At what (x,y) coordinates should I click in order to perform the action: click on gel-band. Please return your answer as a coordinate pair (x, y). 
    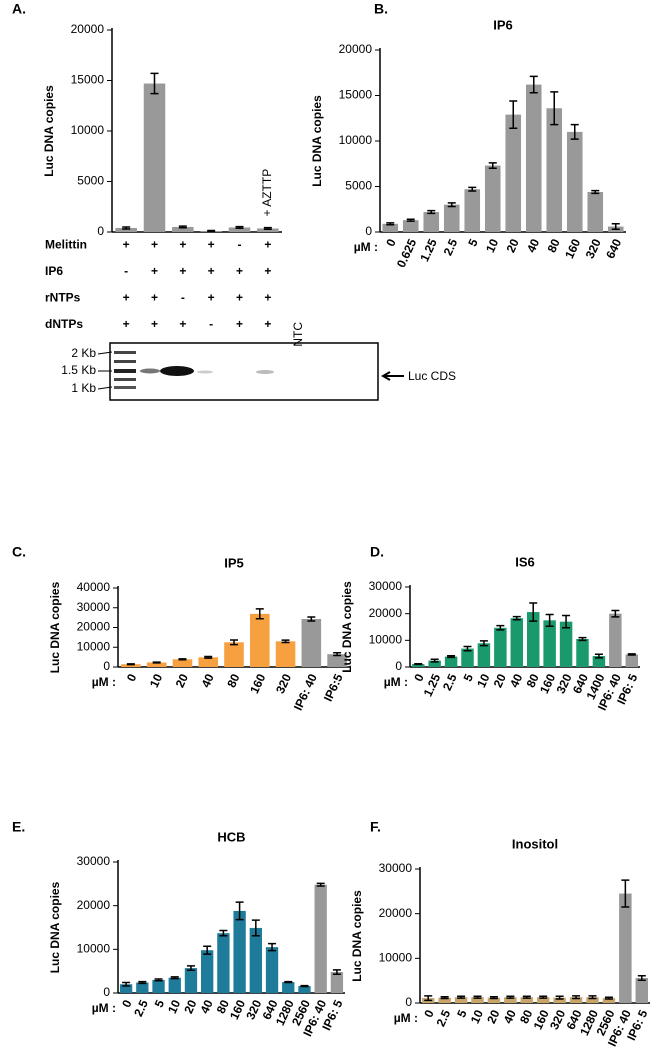
    Looking at the image, I should click on (265, 372).